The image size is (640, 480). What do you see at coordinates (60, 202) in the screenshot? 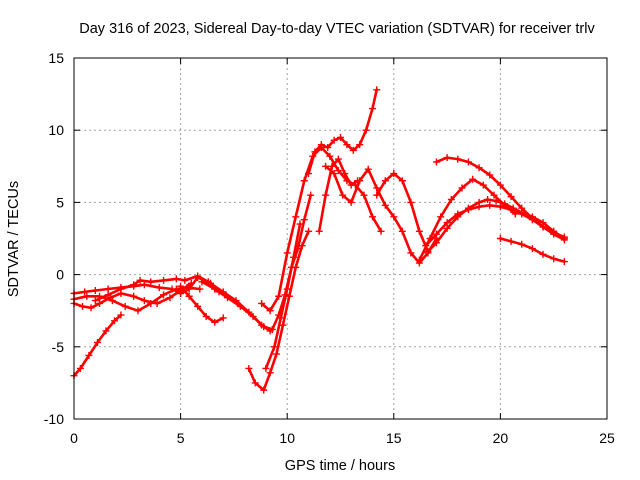
I see `y-tick-label: 5` at bounding box center [60, 202].